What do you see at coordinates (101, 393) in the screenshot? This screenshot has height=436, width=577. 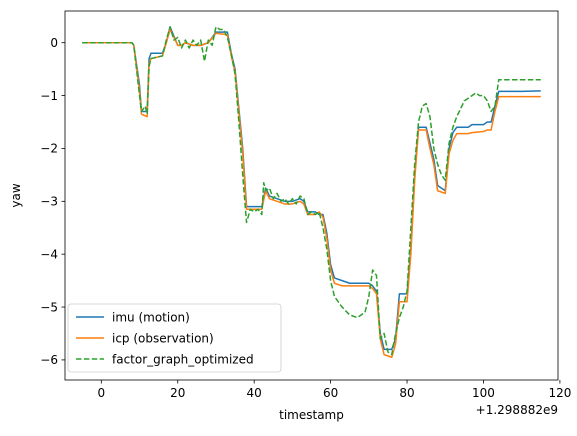 I see `x-tick-label: 0` at bounding box center [101, 393].